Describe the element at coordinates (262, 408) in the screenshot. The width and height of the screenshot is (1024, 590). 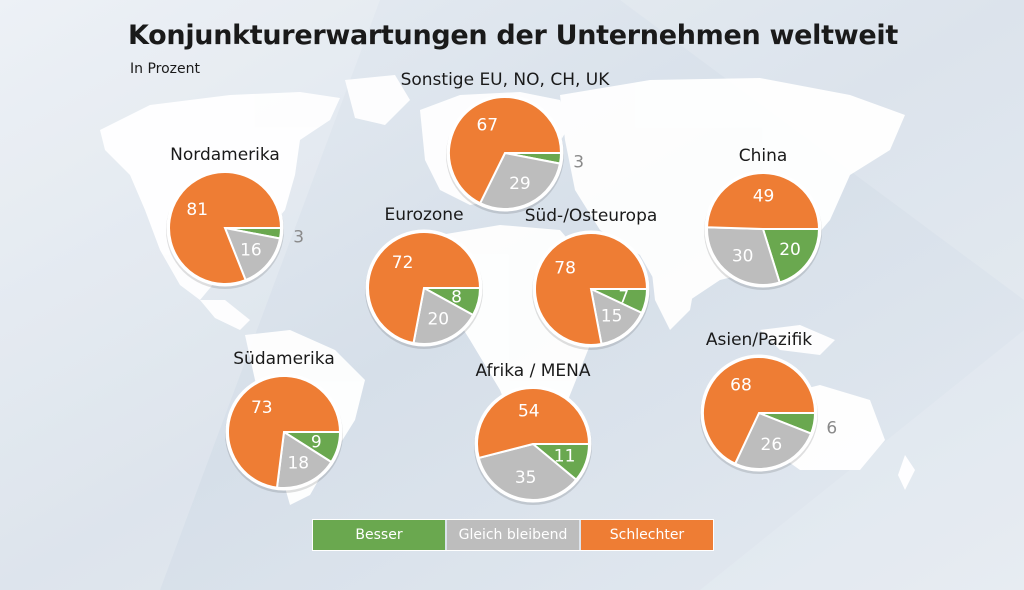
I see `pie-label-schlechter: 73` at that location.